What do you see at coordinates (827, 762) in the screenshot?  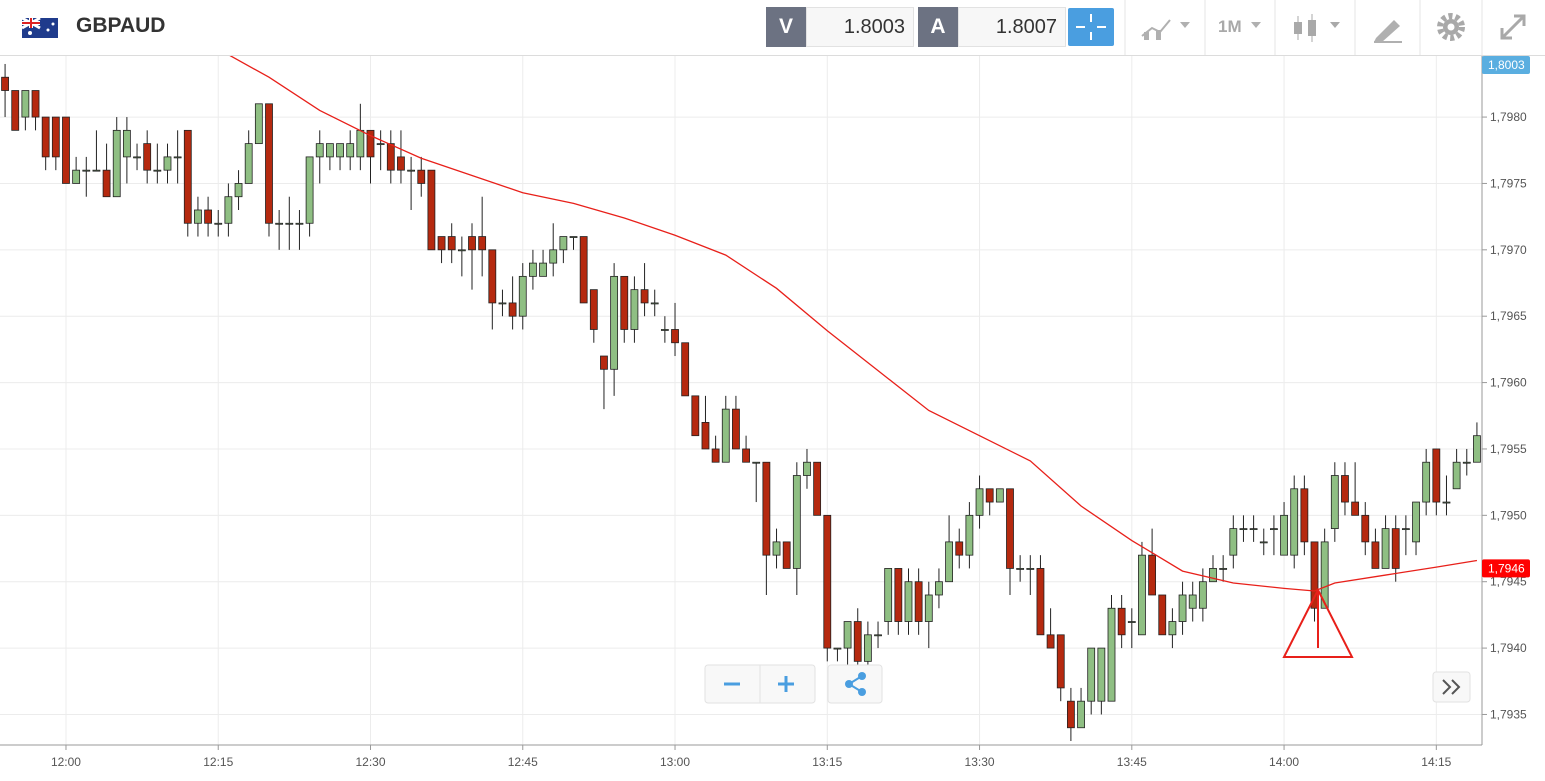 I see `x-tick-label: 13:15` at bounding box center [827, 762].